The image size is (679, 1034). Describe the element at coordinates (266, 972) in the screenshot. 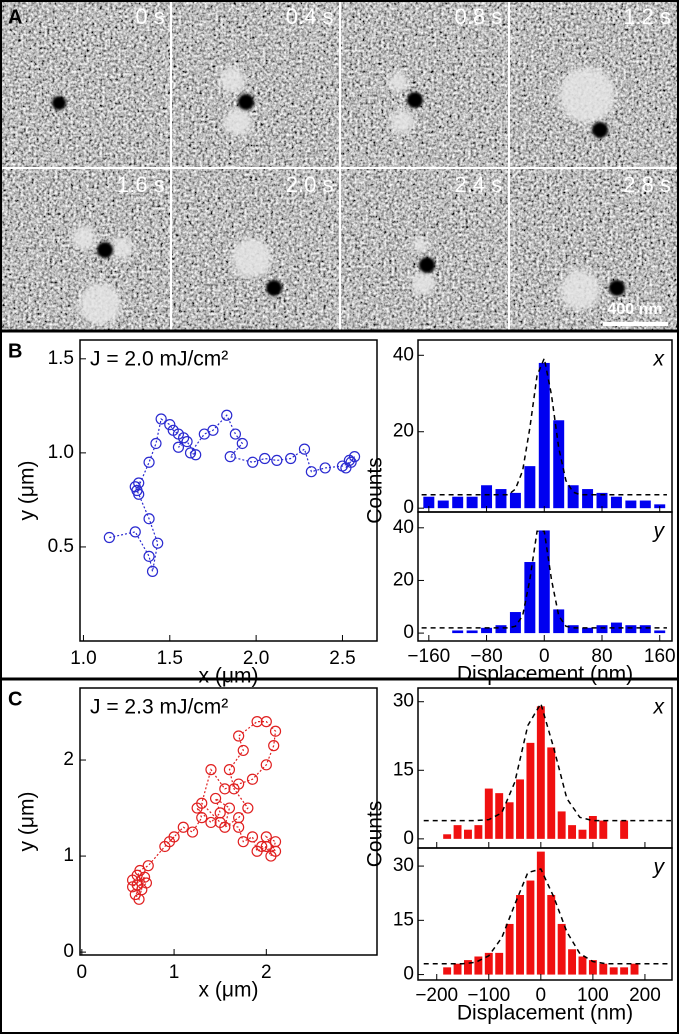

I see `x-tick-label: 2` at that location.